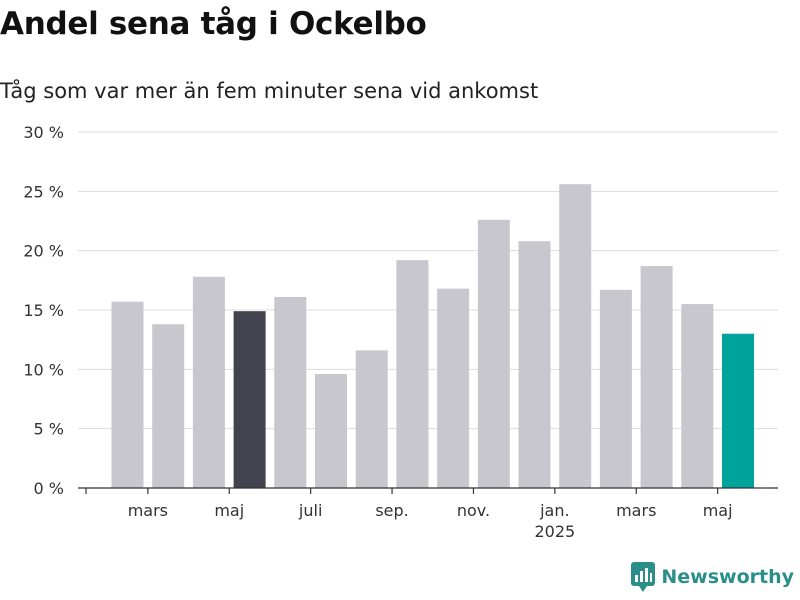 This screenshot has height=600, width=800. I want to click on x-tick-label: jan., so click(554, 510).